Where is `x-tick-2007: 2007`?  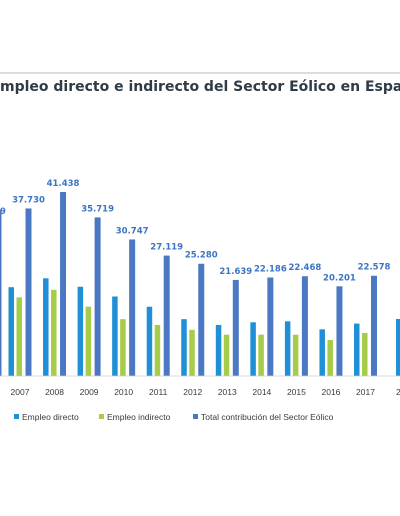 x-tick-2007: 2007 is located at coordinates (20, 392).